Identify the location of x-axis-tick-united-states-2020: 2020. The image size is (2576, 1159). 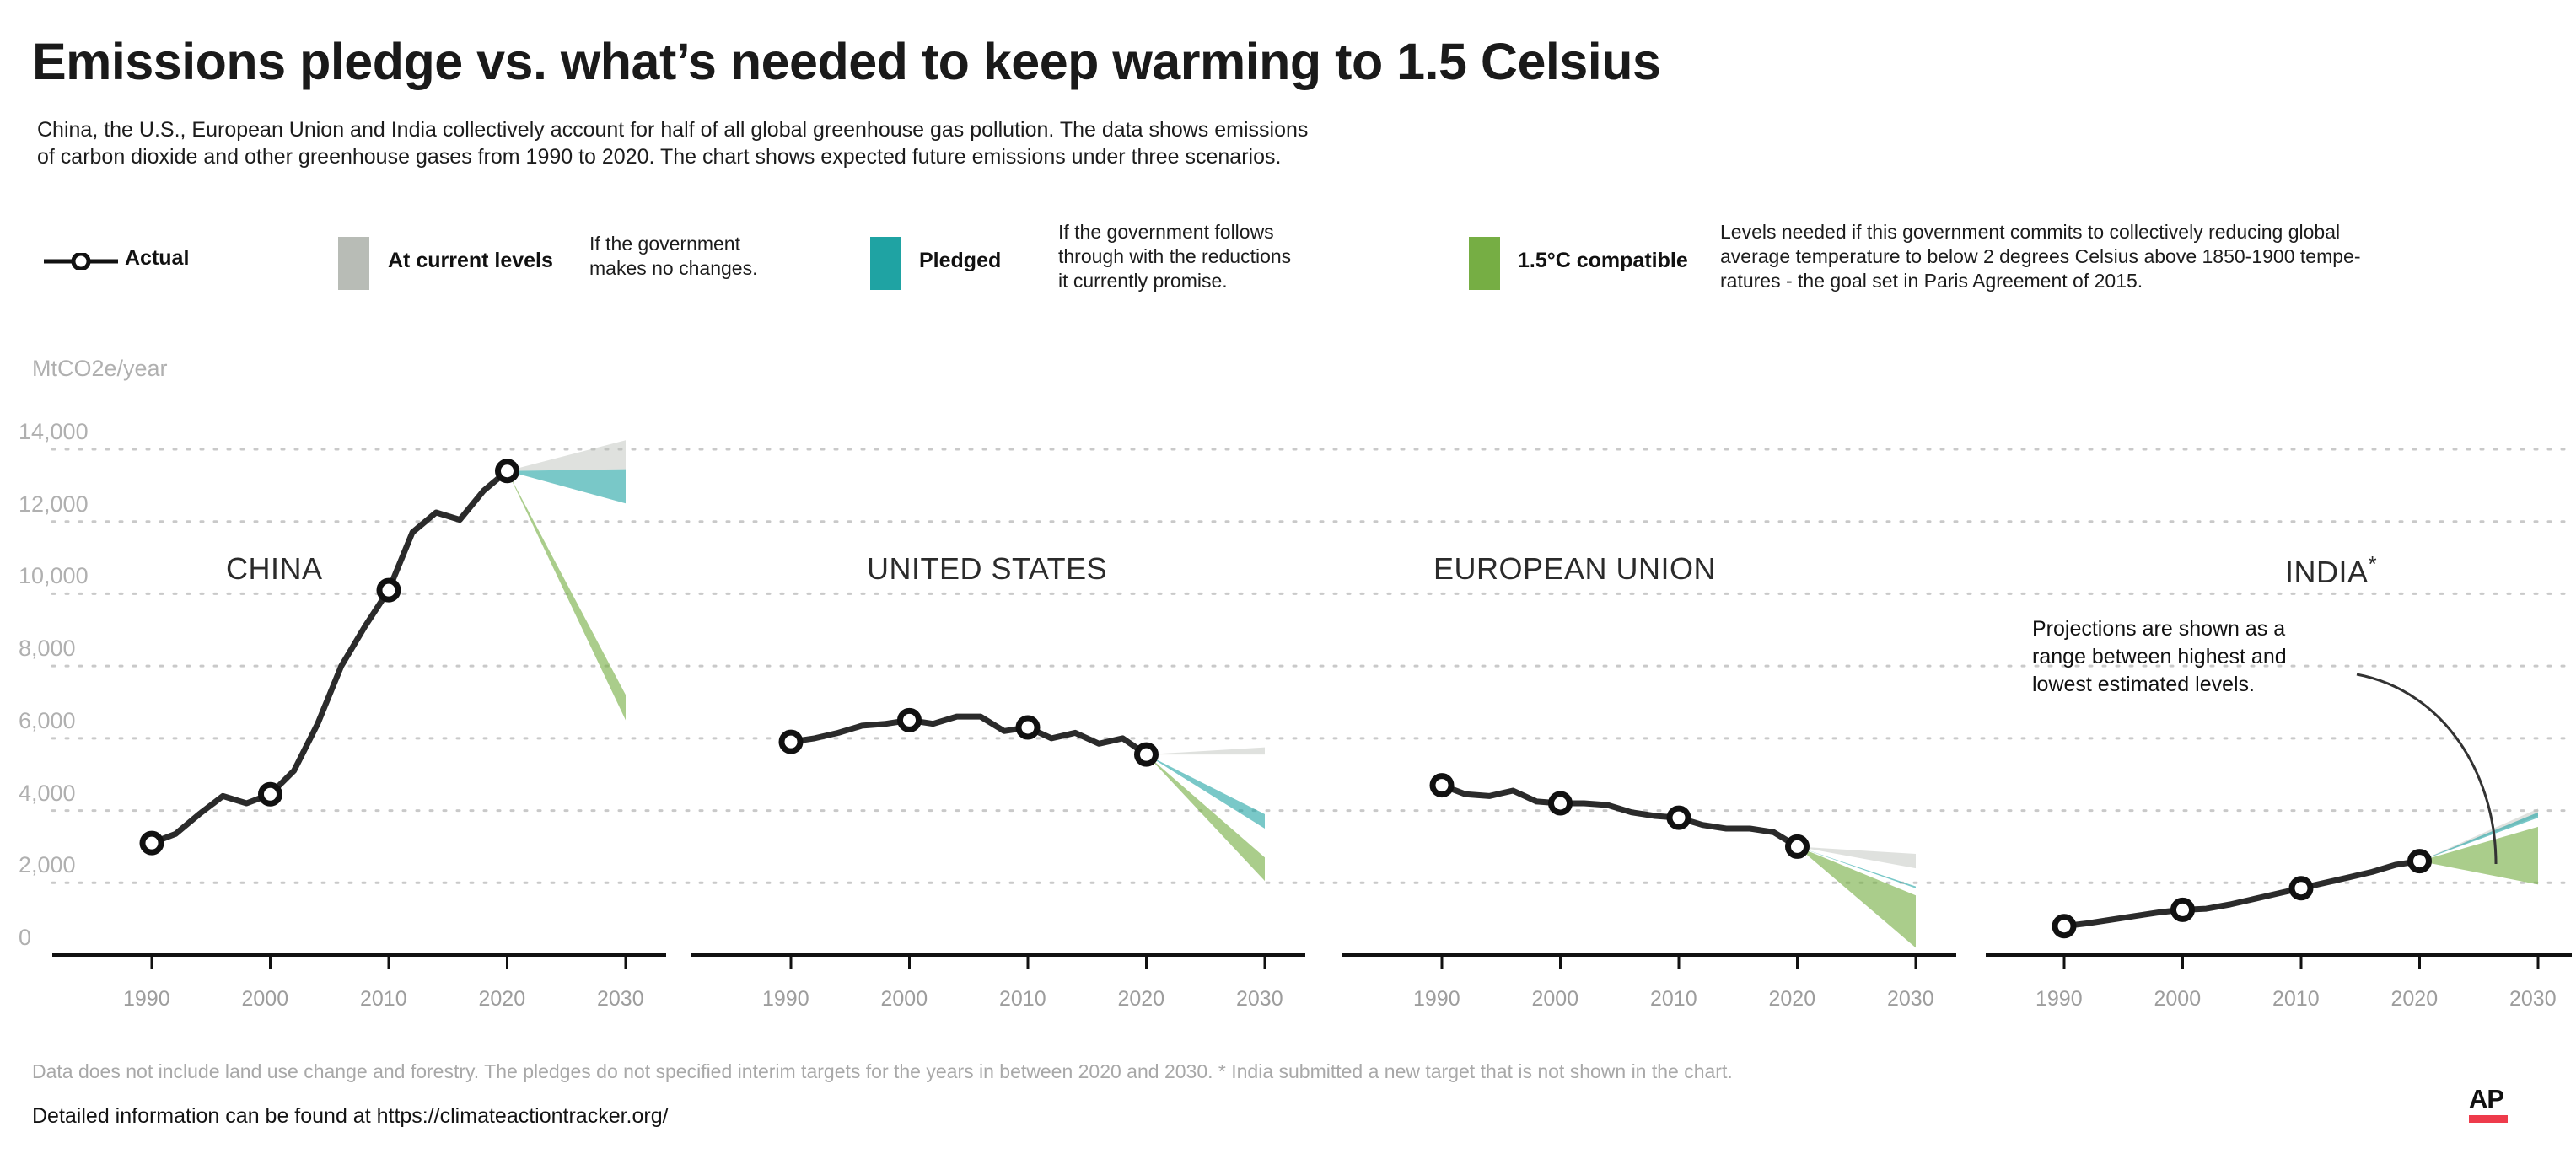
(1141, 999).